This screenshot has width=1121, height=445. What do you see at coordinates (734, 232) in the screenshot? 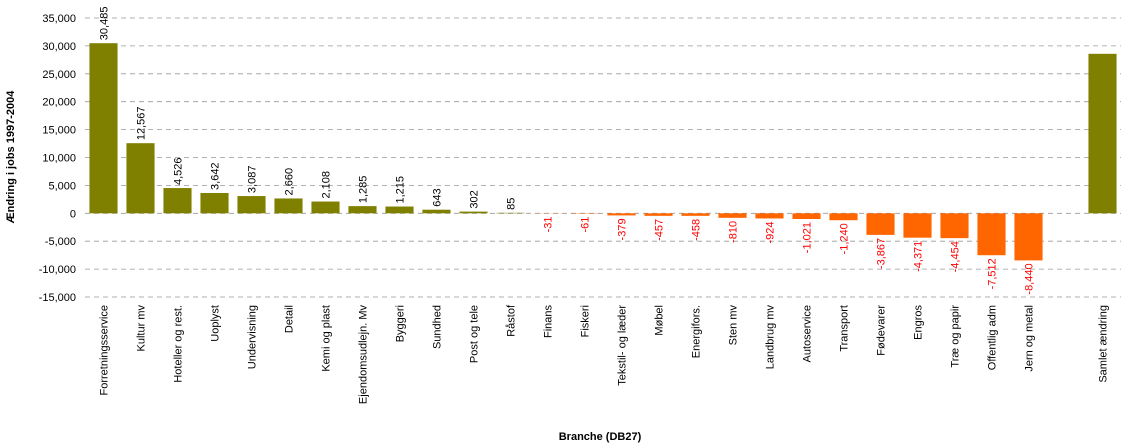
I see `value-label: -810` at bounding box center [734, 232].